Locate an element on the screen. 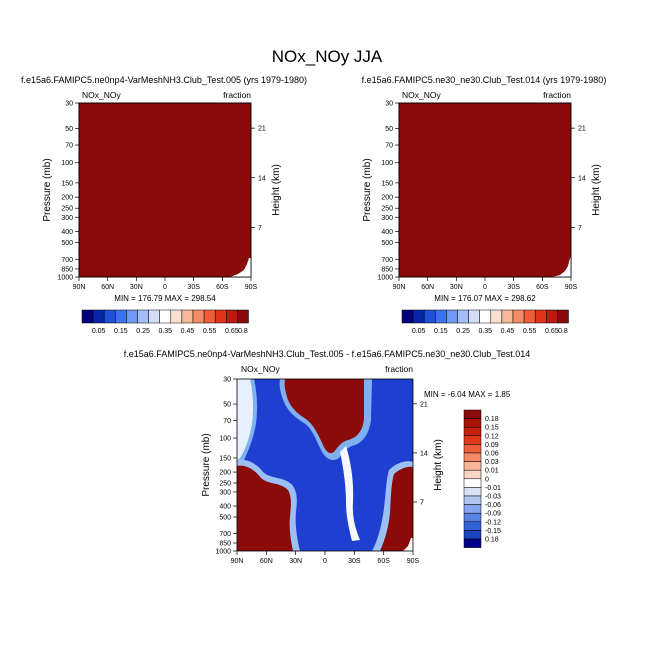 The image size is (654, 655). colorbar-label: 0.18 is located at coordinates (492, 419).